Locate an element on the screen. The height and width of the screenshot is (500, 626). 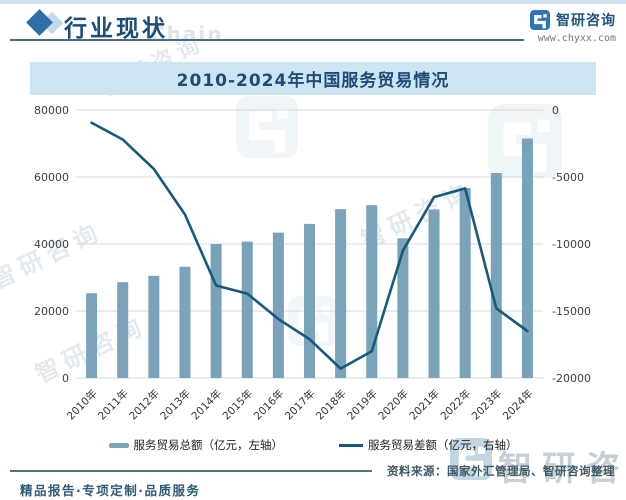
x-axis-label: 2024年 is located at coordinates (518, 405).